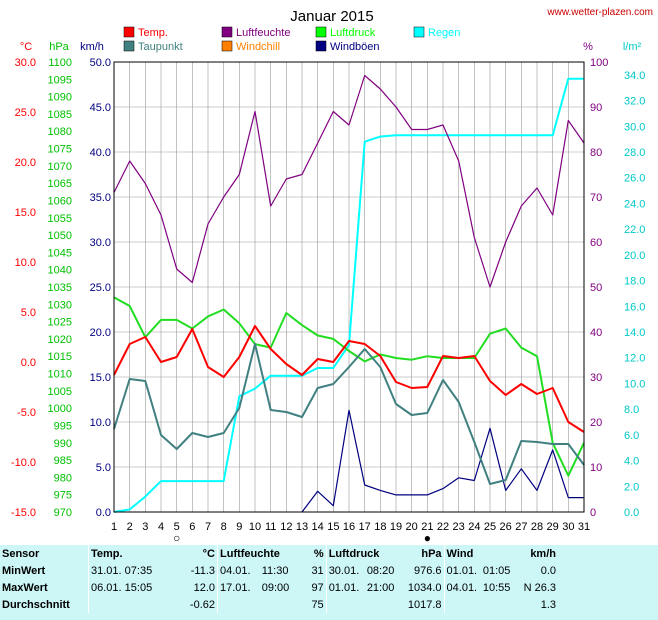  What do you see at coordinates (25, 113) in the screenshot?
I see `temp-tick-label: 25.0` at bounding box center [25, 113].